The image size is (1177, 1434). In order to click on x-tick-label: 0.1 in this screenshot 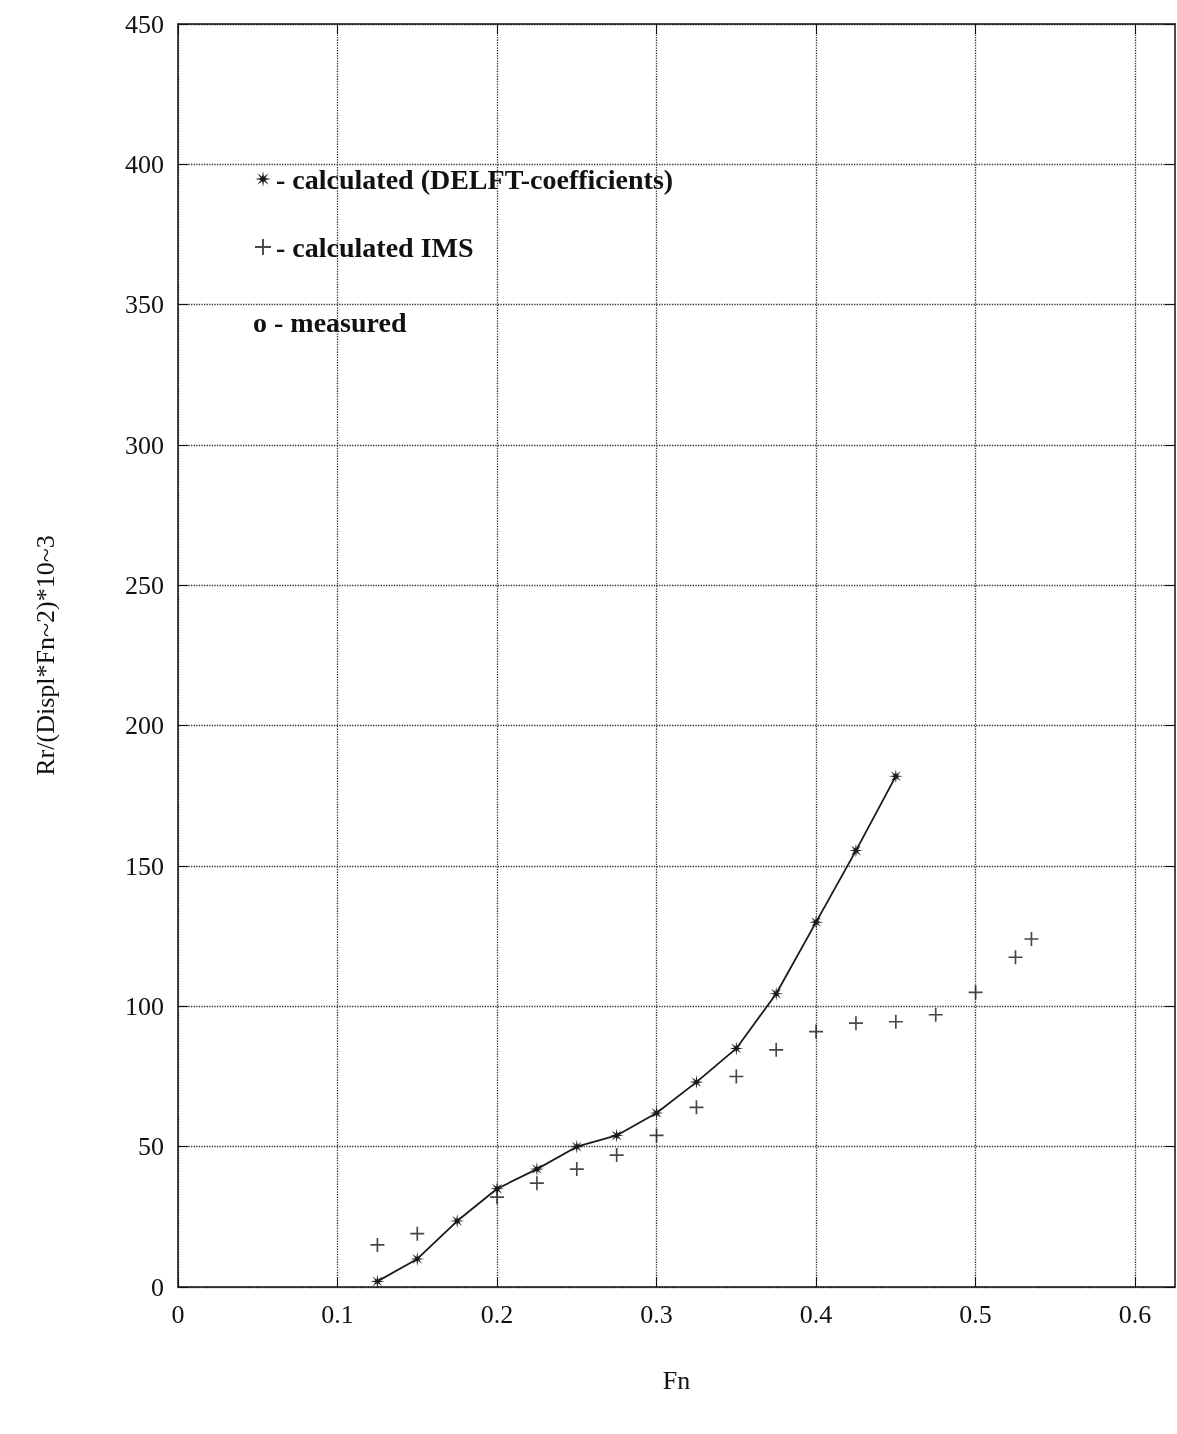, I will do `click(337, 1314)`.